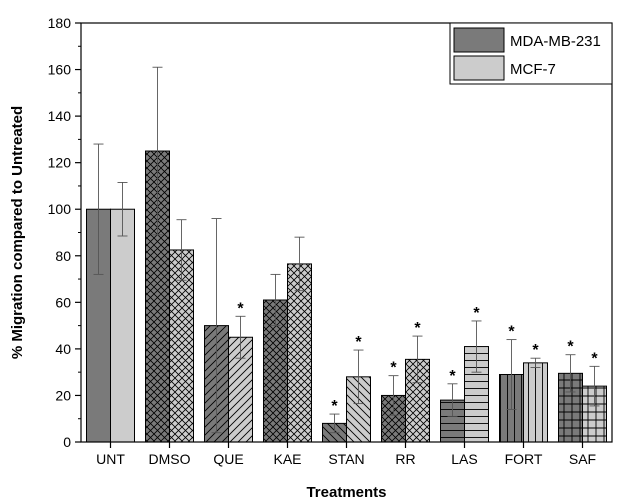  Describe the element at coordinates (63, 256) in the screenshot. I see `y-tick-label: 80` at that location.